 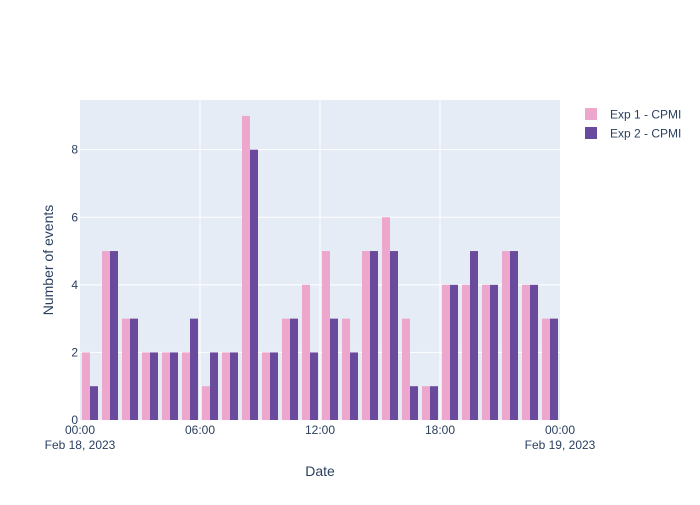 I want to click on y-axis-ticks: 0 2 4 6 8, so click(x=74, y=285).